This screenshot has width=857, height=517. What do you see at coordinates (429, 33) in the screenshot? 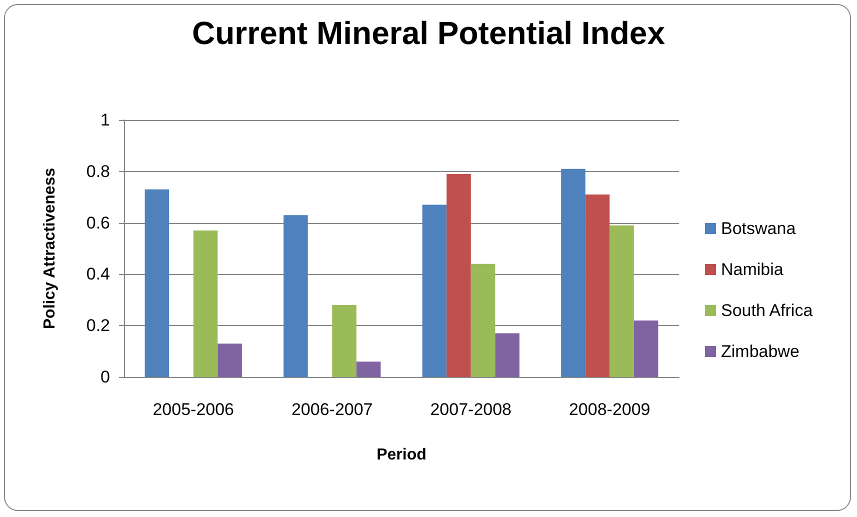
I see `chart-title: Current Mineral Potential Index` at bounding box center [429, 33].